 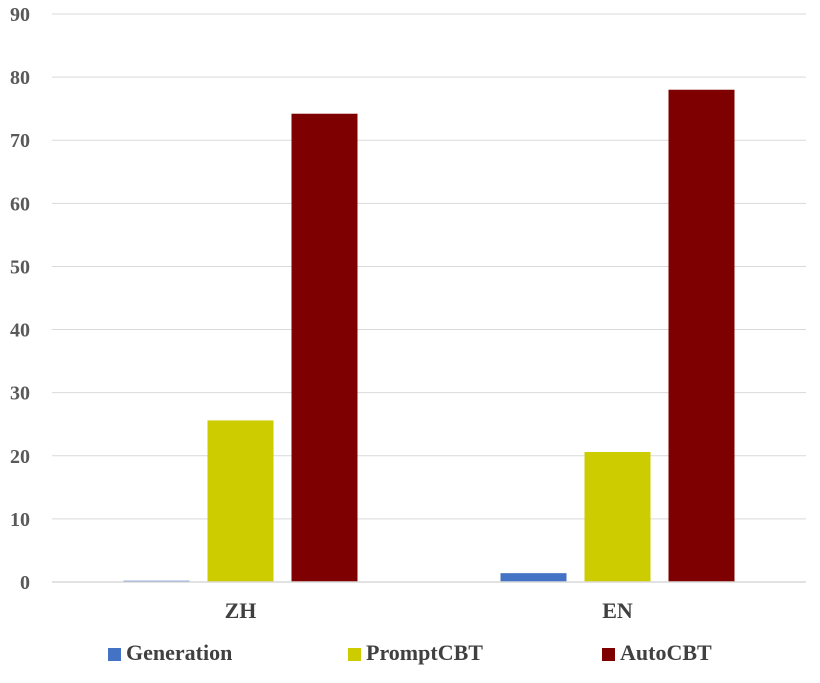 What do you see at coordinates (25, 583) in the screenshot?
I see `y-tick-label: 0` at bounding box center [25, 583].